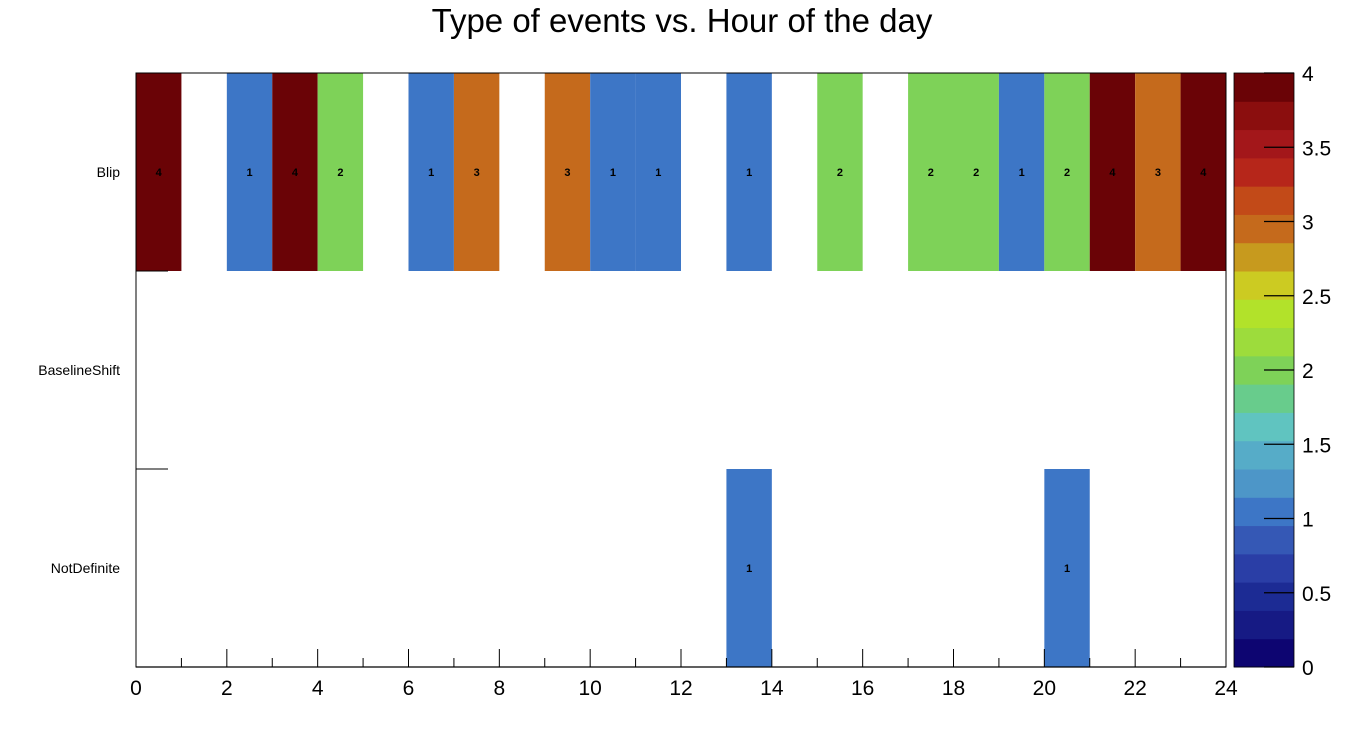  What do you see at coordinates (409, 688) in the screenshot?
I see `x-tick-label: 6` at bounding box center [409, 688].